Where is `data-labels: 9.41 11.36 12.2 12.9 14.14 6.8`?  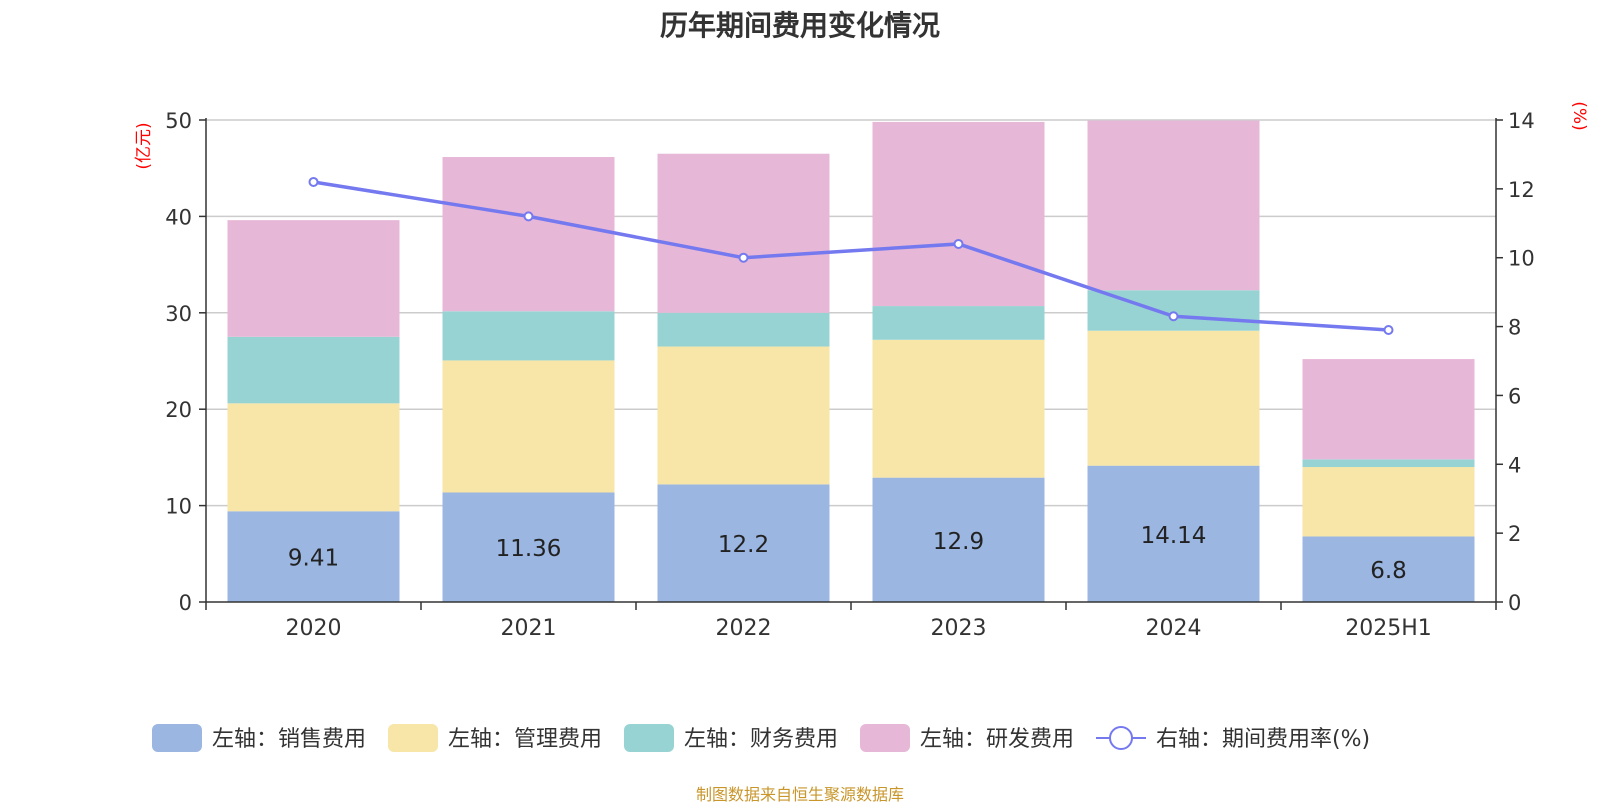 data-labels: 9.41 11.36 12.2 12.9 14.14 6.8 is located at coordinates (847, 553).